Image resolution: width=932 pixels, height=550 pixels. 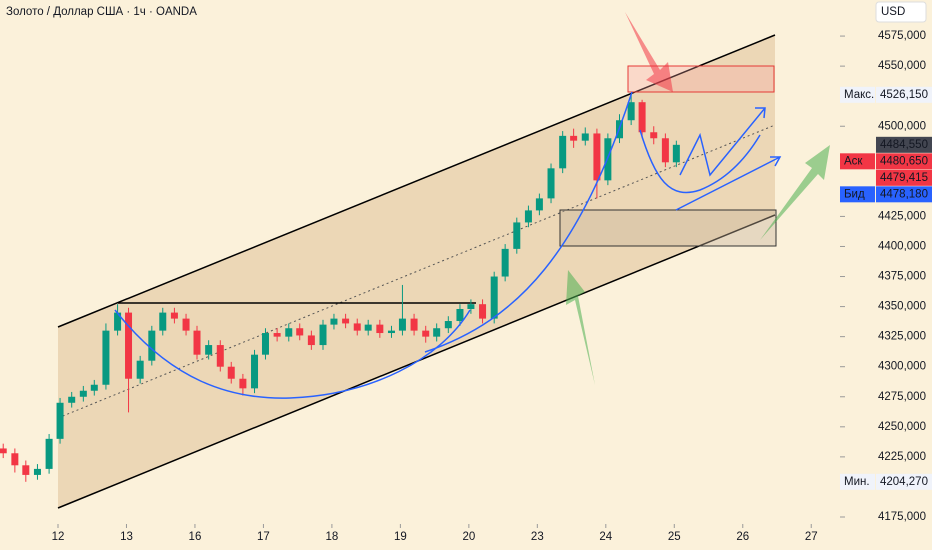 I want to click on price-tag: Аск, so click(x=853, y=161).